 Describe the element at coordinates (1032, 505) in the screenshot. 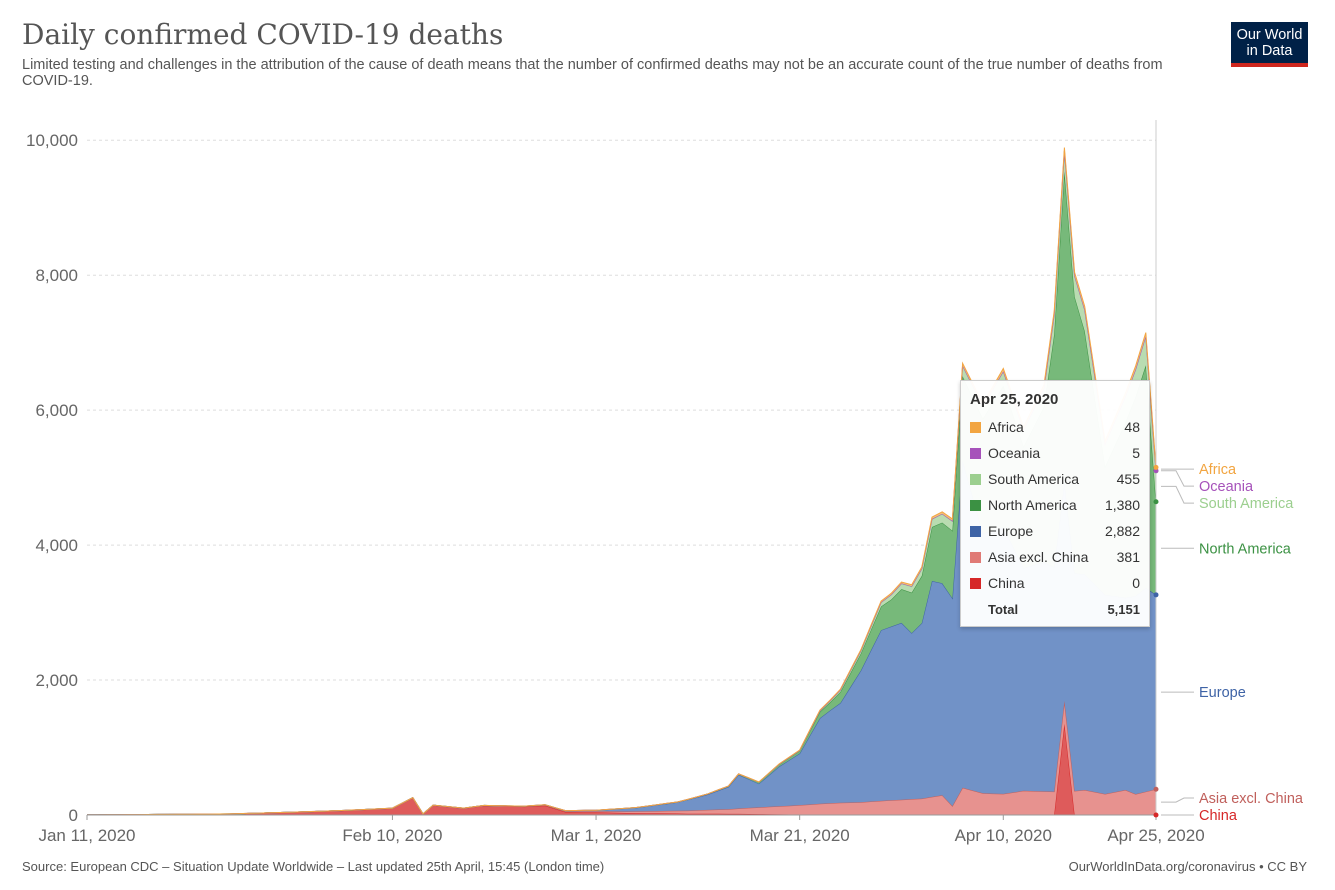

I see `tooltip-row-name: North America` at that location.